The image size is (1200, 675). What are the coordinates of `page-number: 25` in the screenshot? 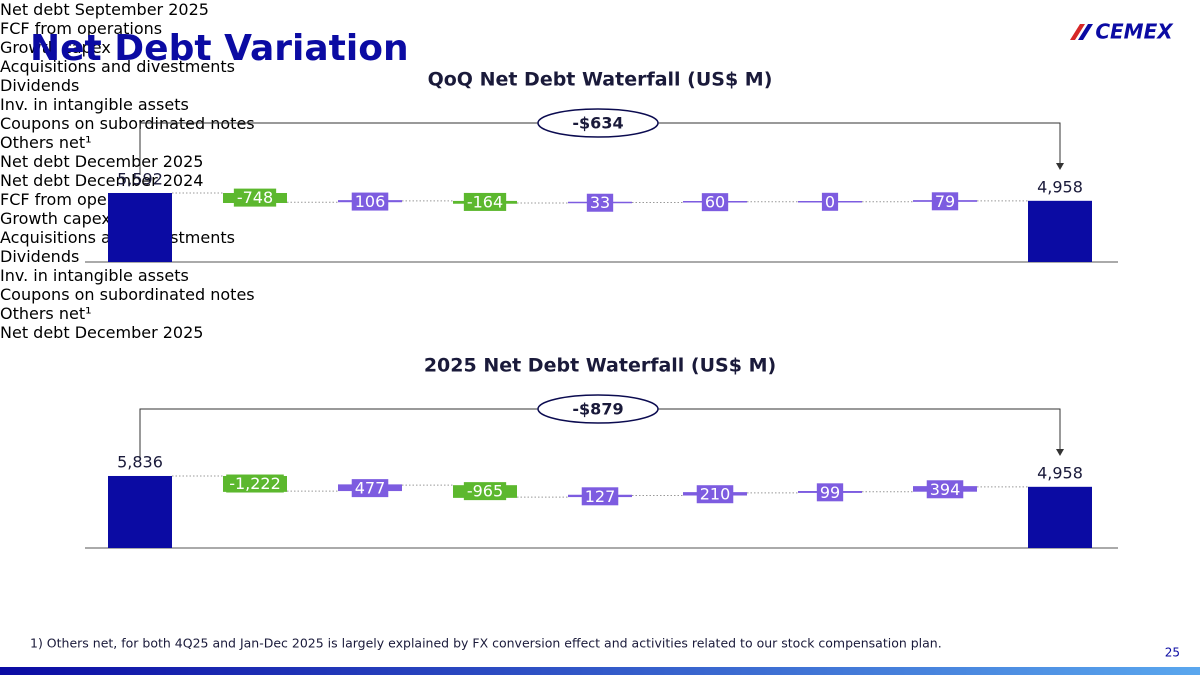 It's located at (1172, 653).